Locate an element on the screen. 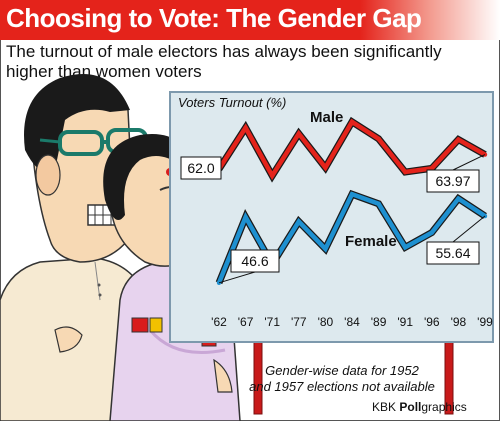  value-label-female-10: 55.64 is located at coordinates (456, 240).